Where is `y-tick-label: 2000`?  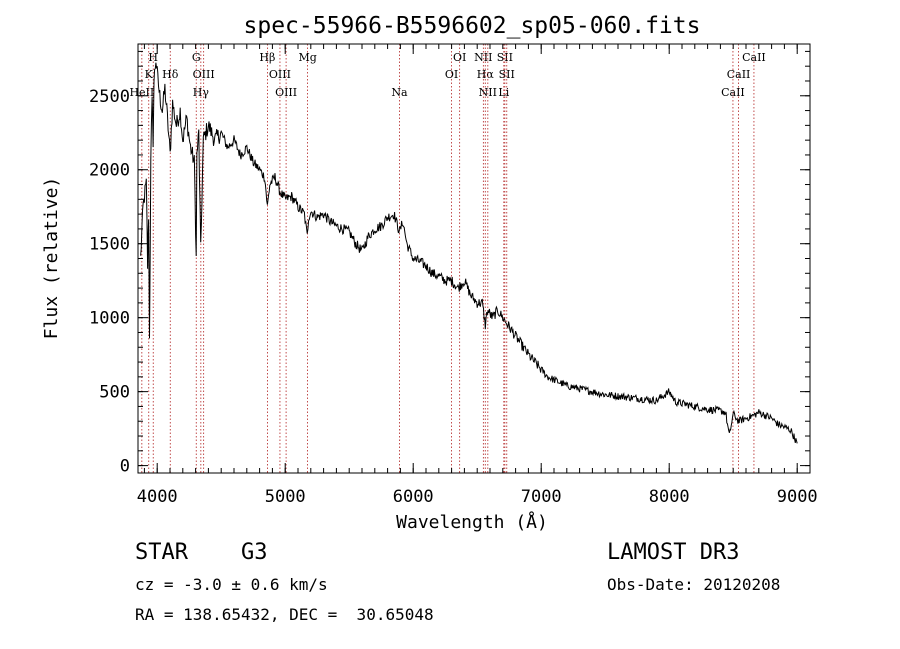
y-tick-label: 2000 is located at coordinates (109, 171).